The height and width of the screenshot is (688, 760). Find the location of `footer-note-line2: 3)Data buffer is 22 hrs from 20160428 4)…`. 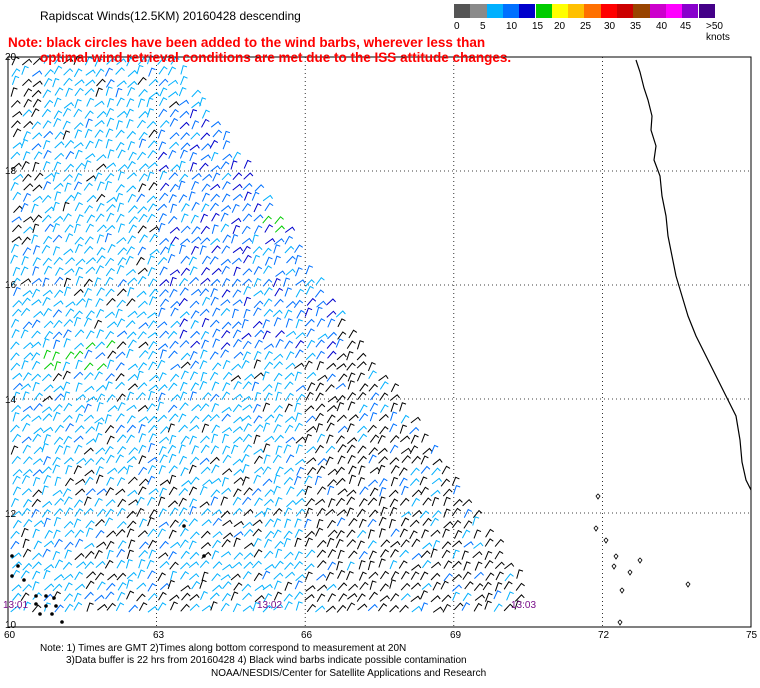

footer-note-line2: 3)Data buffer is 22 hrs from 20160428 4)… is located at coordinates (266, 660).